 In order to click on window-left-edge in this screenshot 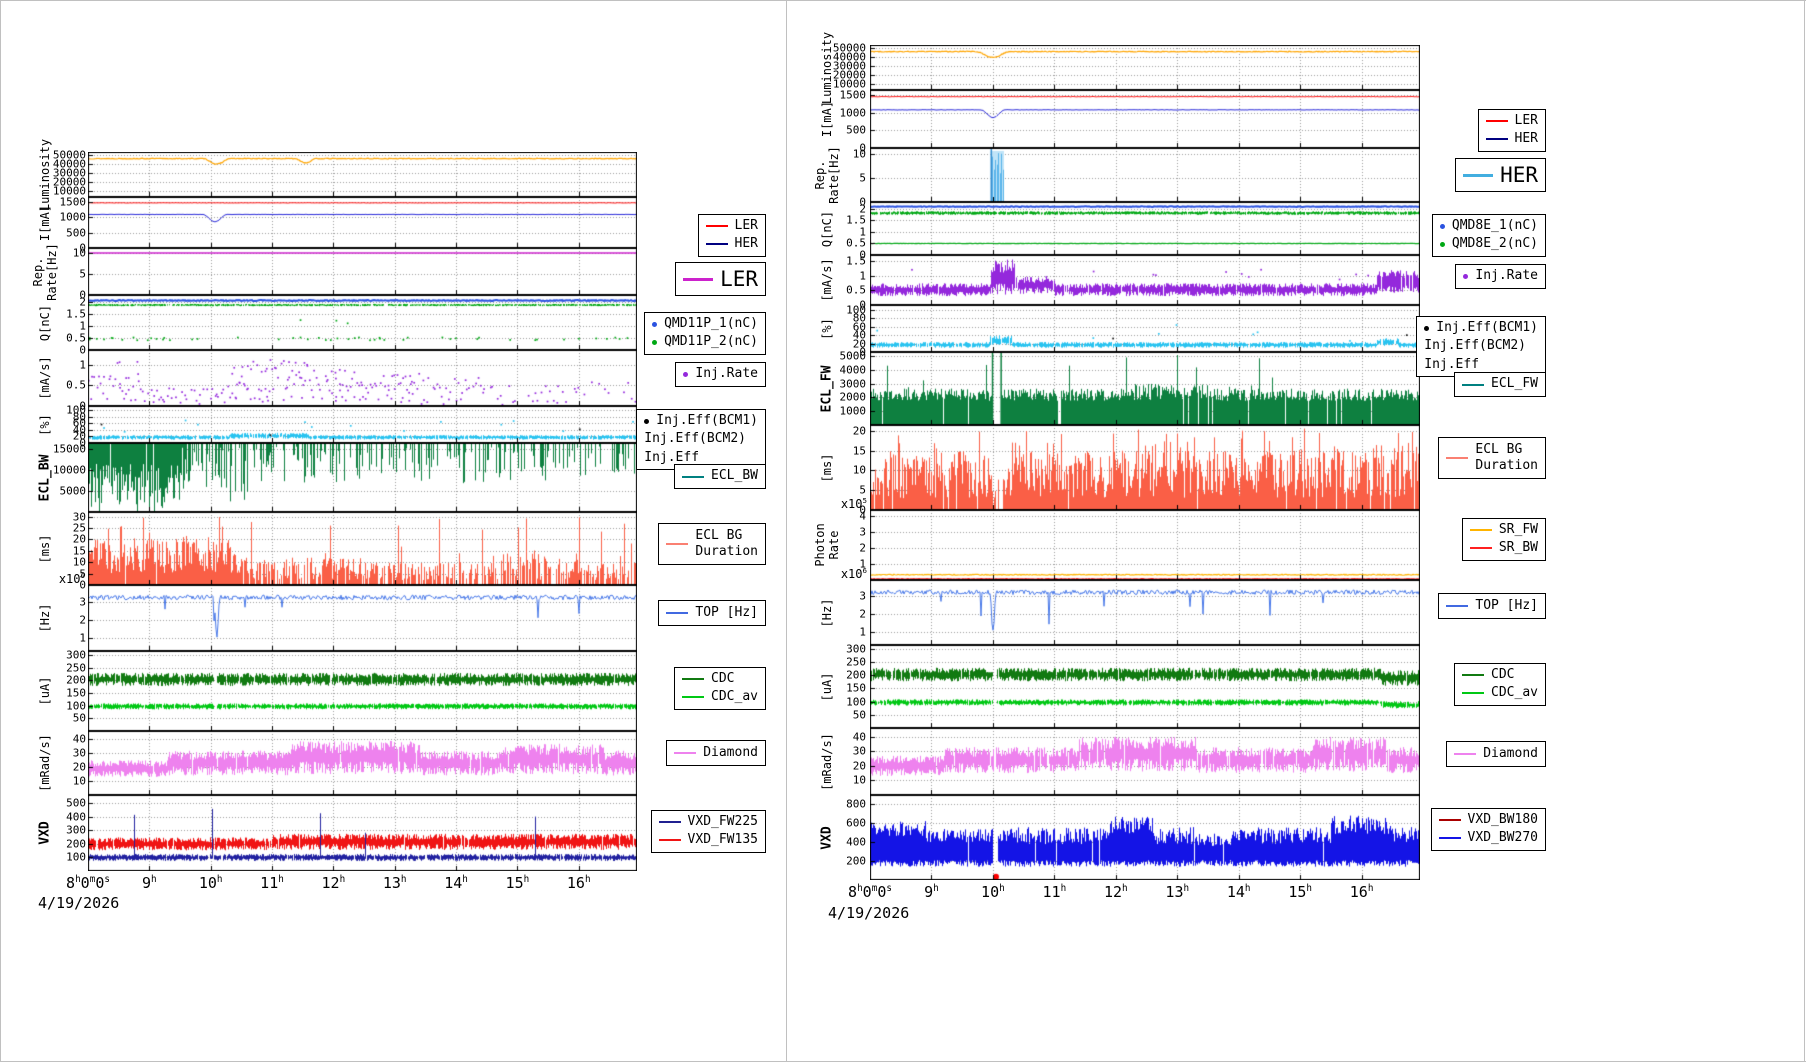, I will do `click(0, 531)`.